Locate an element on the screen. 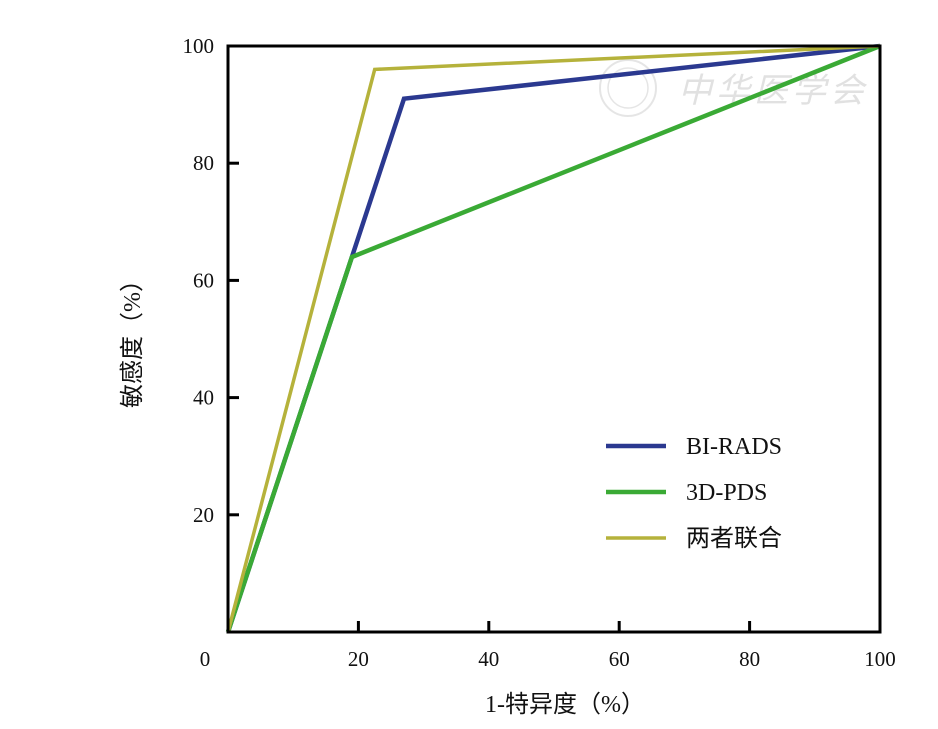 This screenshot has width=938, height=729. x-tick-label-5: 100 is located at coordinates (880, 659).